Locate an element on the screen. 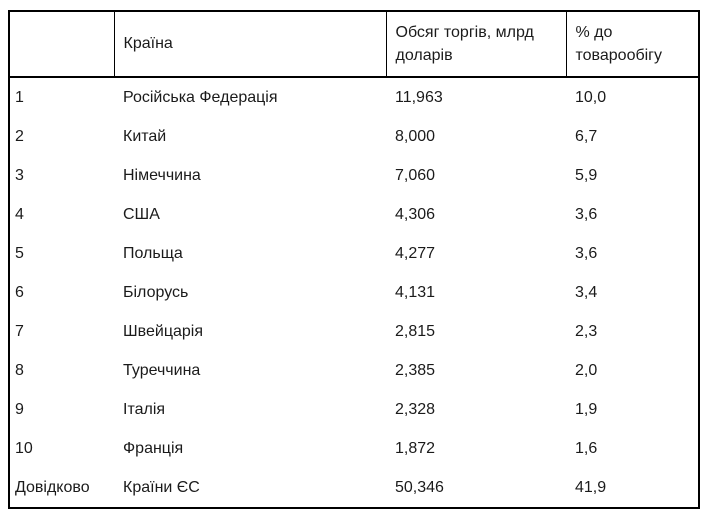  cell-country: Італія is located at coordinates (144, 409).